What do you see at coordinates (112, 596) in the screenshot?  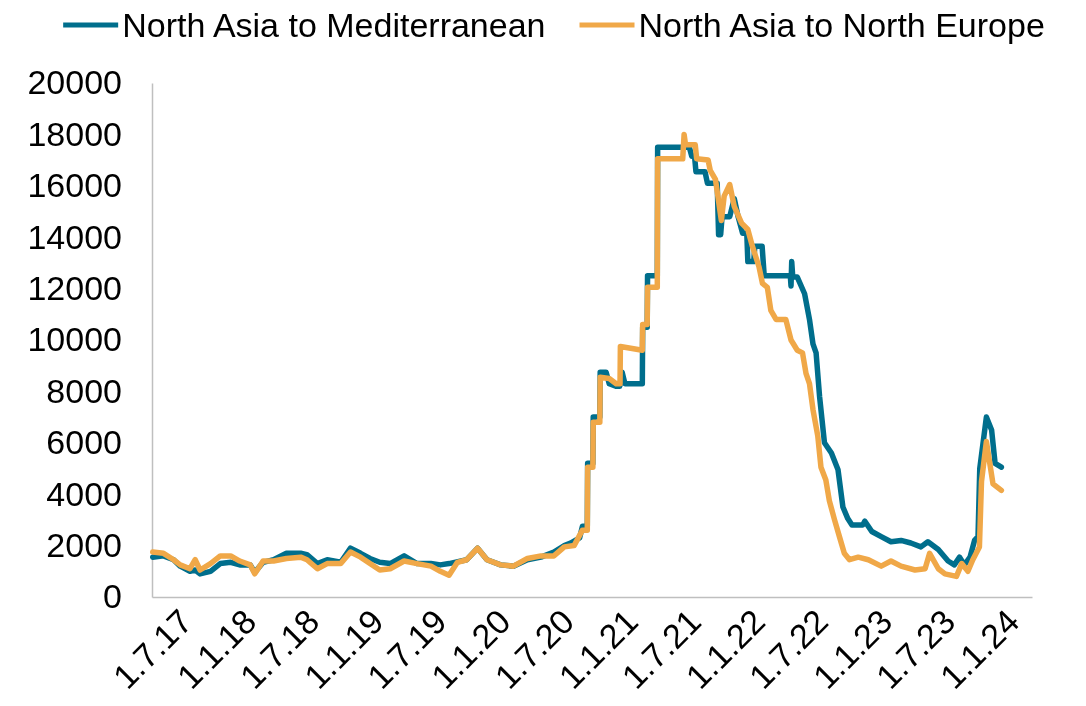 I see `y-tick-label: 0` at bounding box center [112, 596].